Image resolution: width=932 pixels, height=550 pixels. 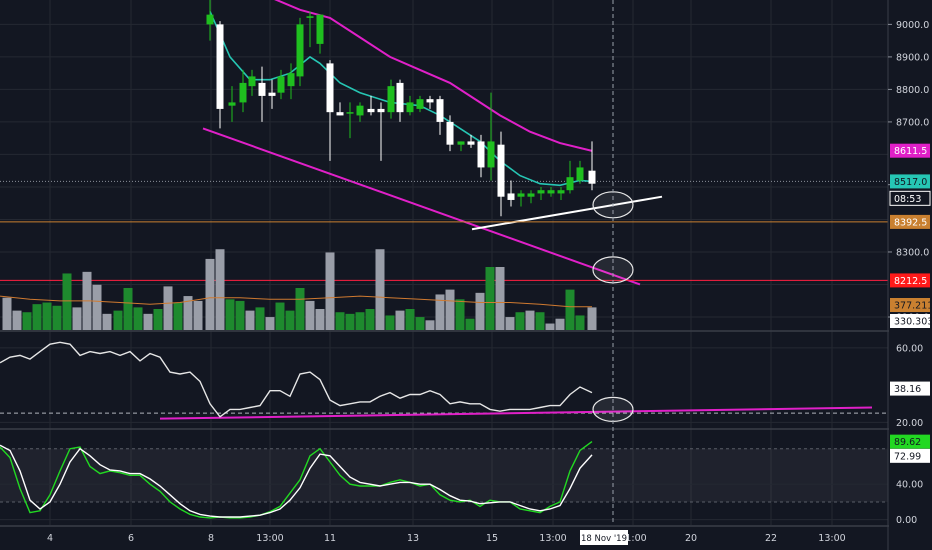 I want to click on trendline-white, so click(x=567, y=213).